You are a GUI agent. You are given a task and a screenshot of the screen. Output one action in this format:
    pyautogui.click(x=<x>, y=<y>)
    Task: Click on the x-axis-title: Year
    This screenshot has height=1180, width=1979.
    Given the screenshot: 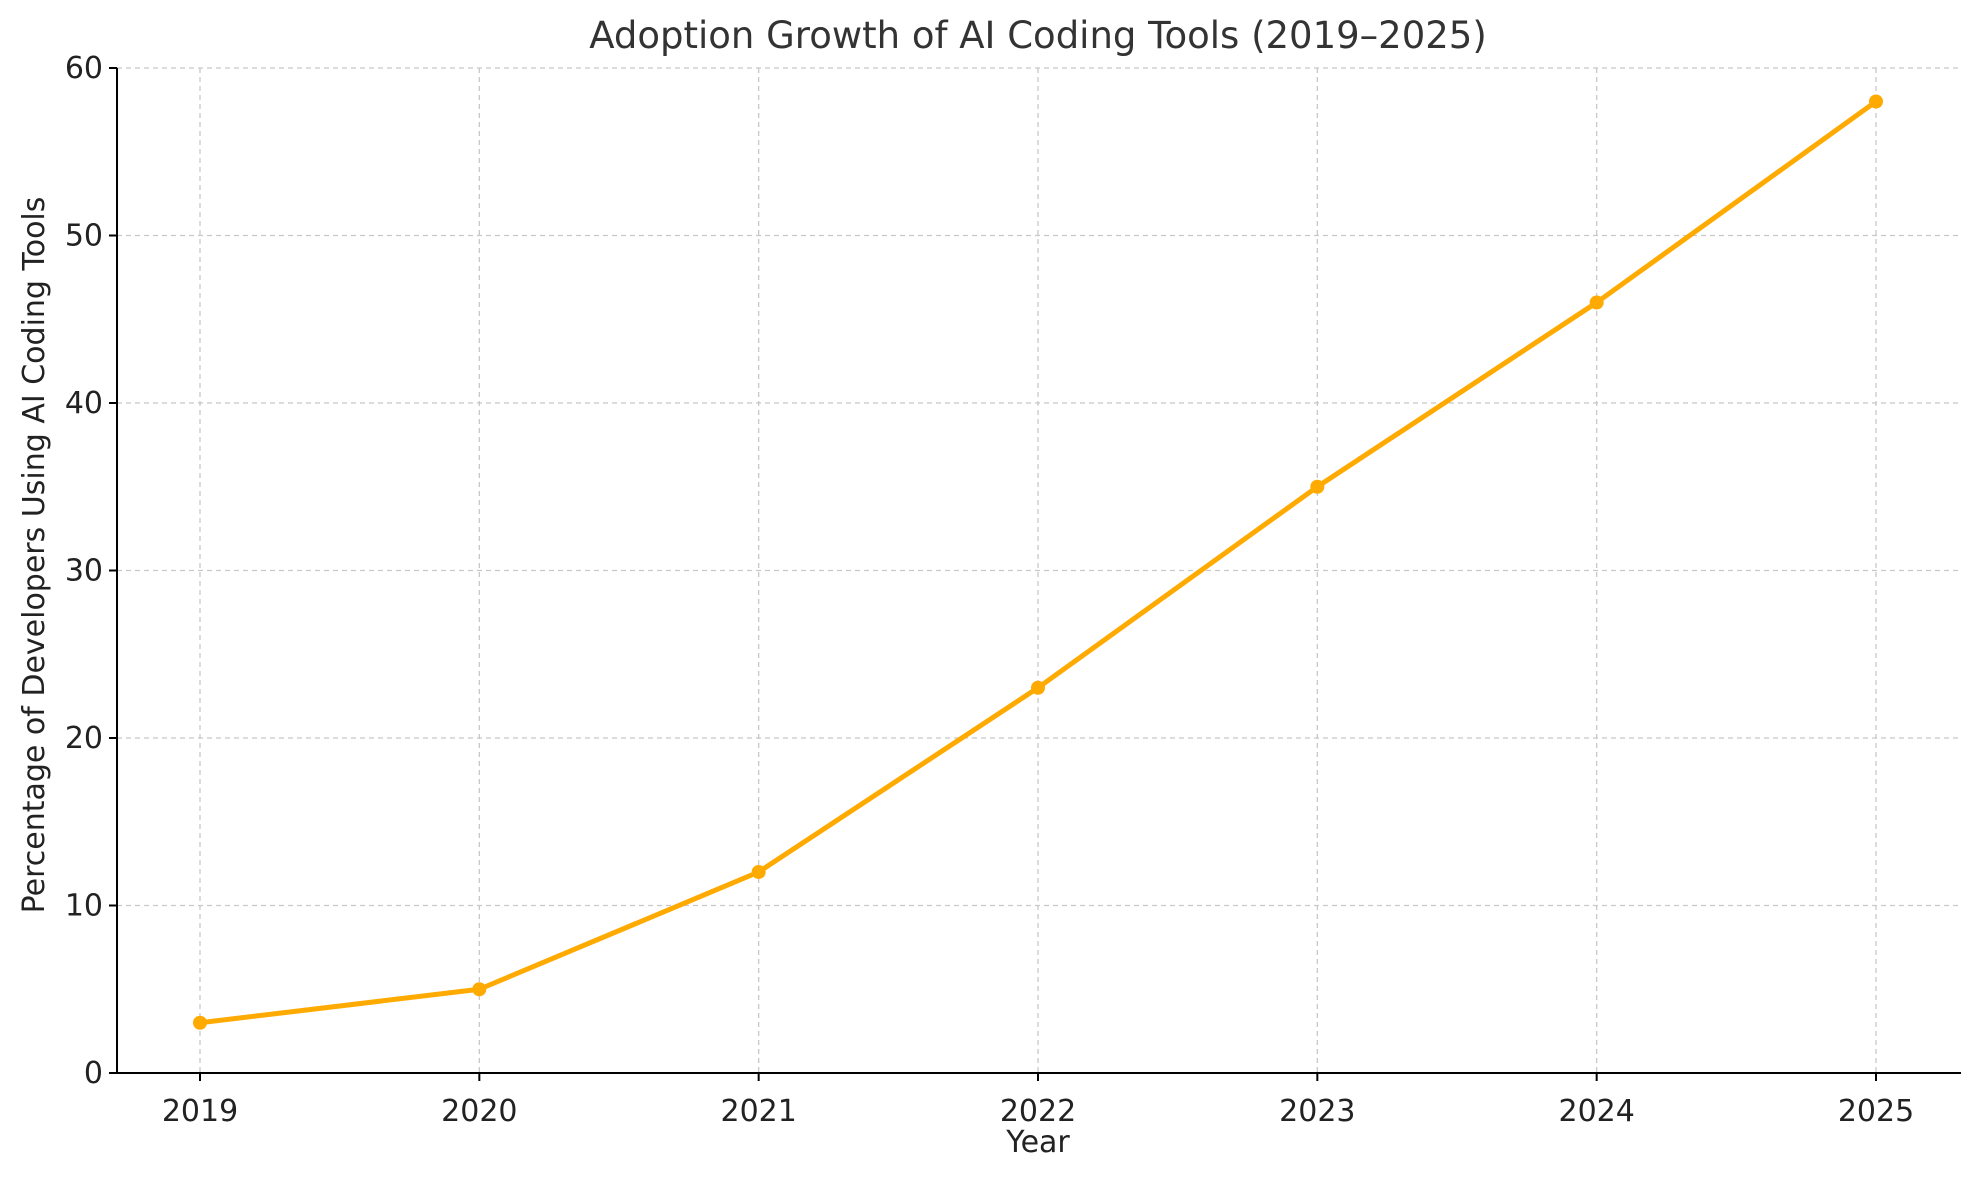 What is the action you would take?
    pyautogui.click(x=1037, y=1142)
    